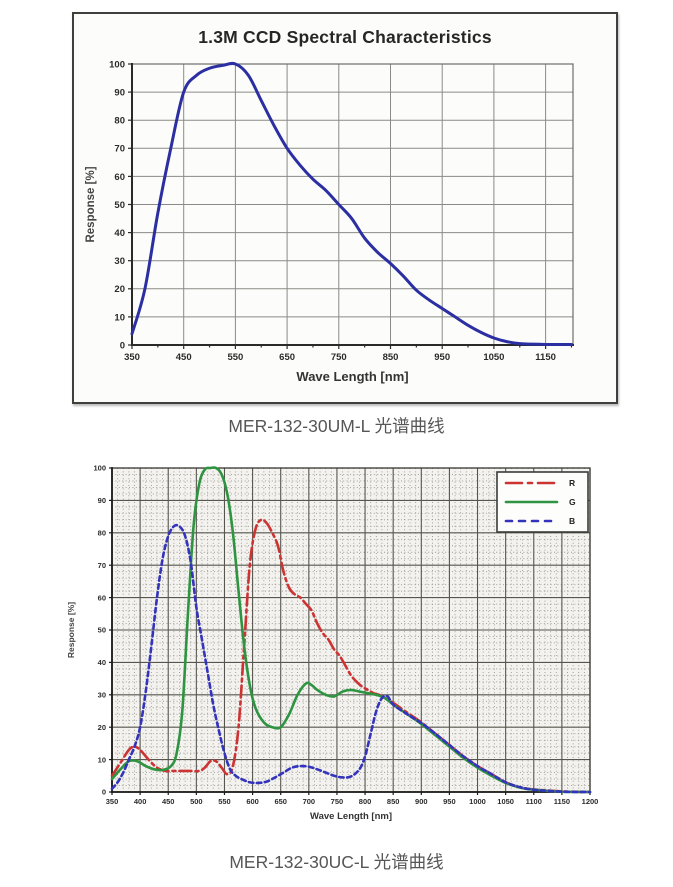  Describe the element at coordinates (252, 801) in the screenshot. I see `svg-text: 600` at that location.